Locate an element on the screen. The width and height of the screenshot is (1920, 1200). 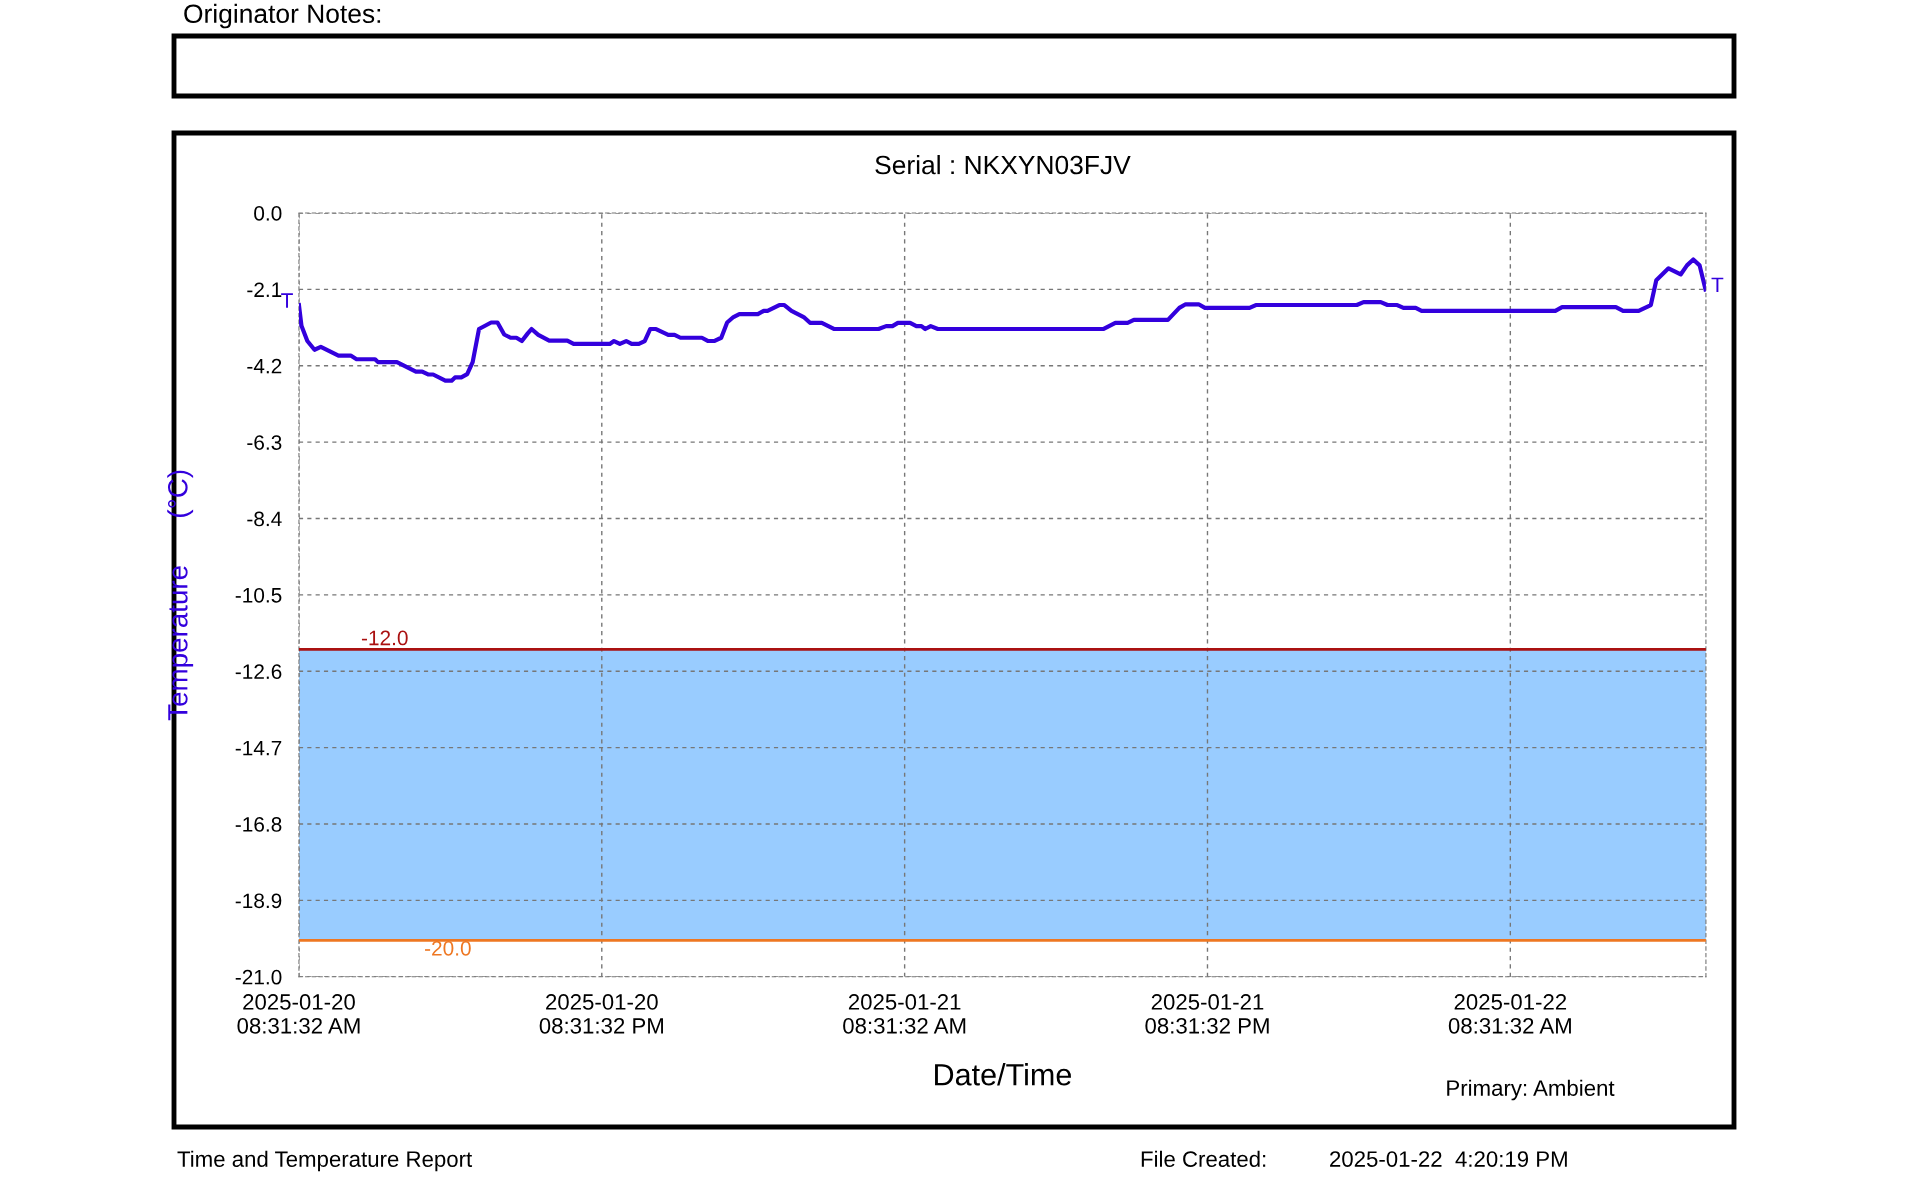
text: File Created: 2025-01-22 4:20:19 PM is located at coordinates (1354, 1158).